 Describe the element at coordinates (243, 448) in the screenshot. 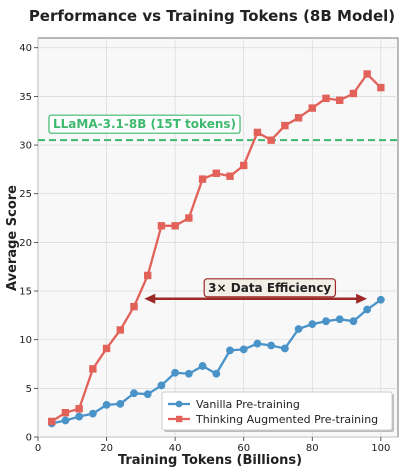

I see `x-tick-label: 60` at that location.